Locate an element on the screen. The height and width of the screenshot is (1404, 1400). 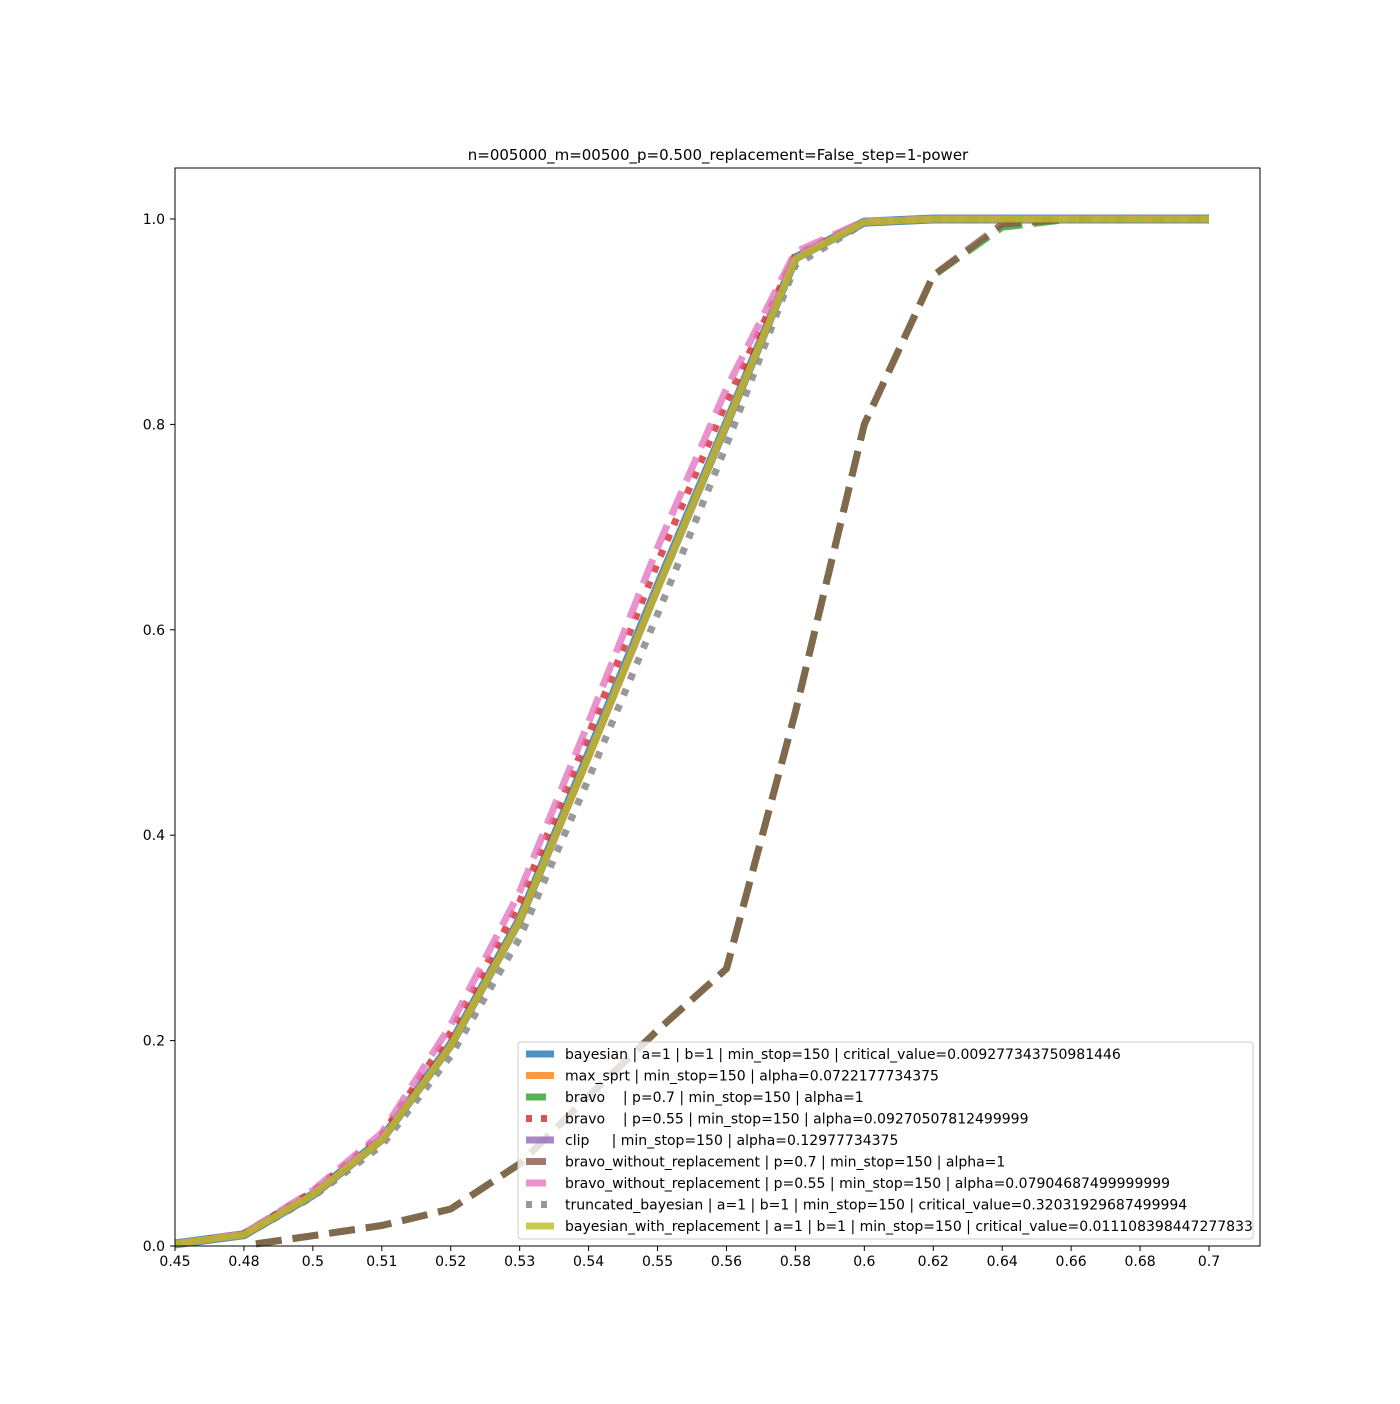
legend-label: bravo | p=0.7 | min_stop=150 | alpha=1 is located at coordinates (714, 1098).